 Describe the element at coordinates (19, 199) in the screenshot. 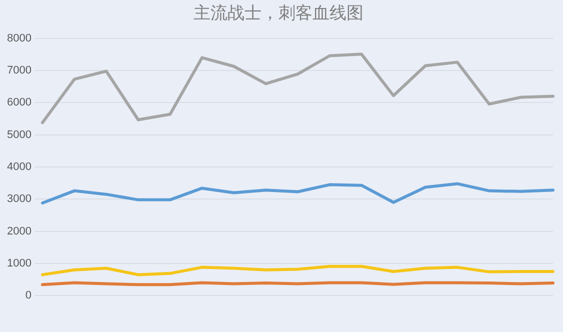

I see `y-tick-label: 3000` at that location.